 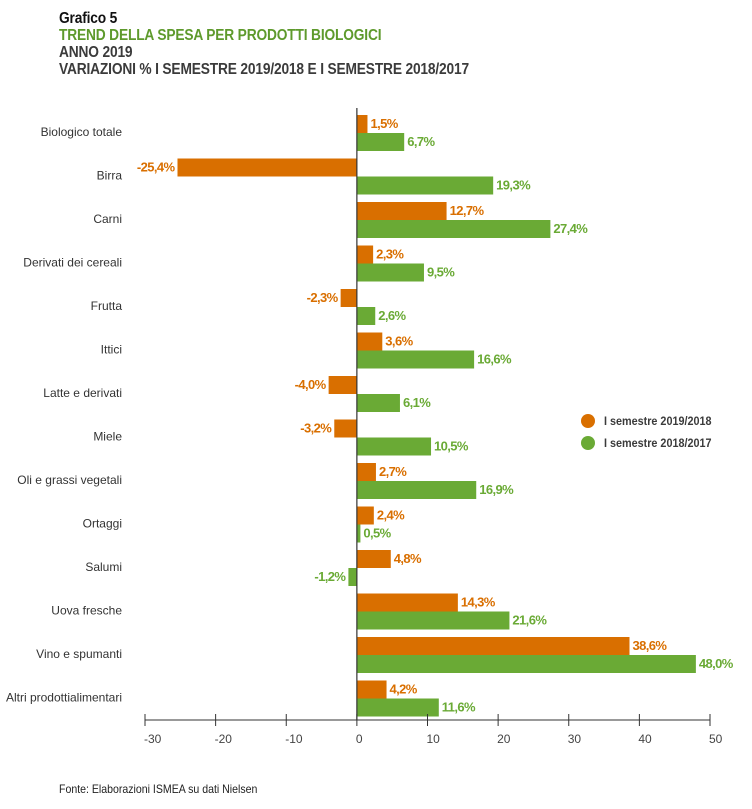 I want to click on x-tick-label: -30, so click(x=153, y=739).